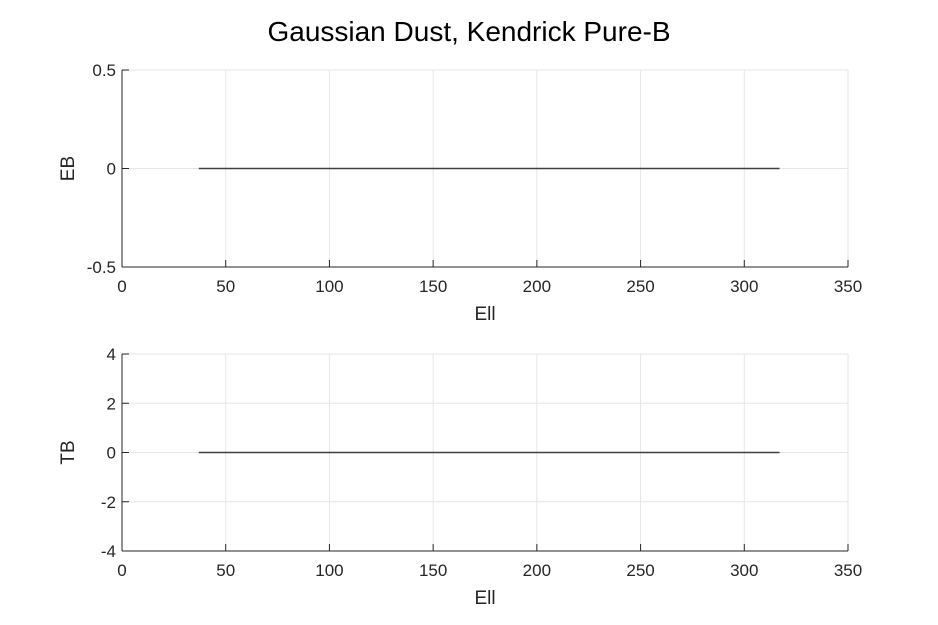 This screenshot has width=938, height=625. What do you see at coordinates (111, 169) in the screenshot?
I see `eb-ytick-label: 0` at bounding box center [111, 169].